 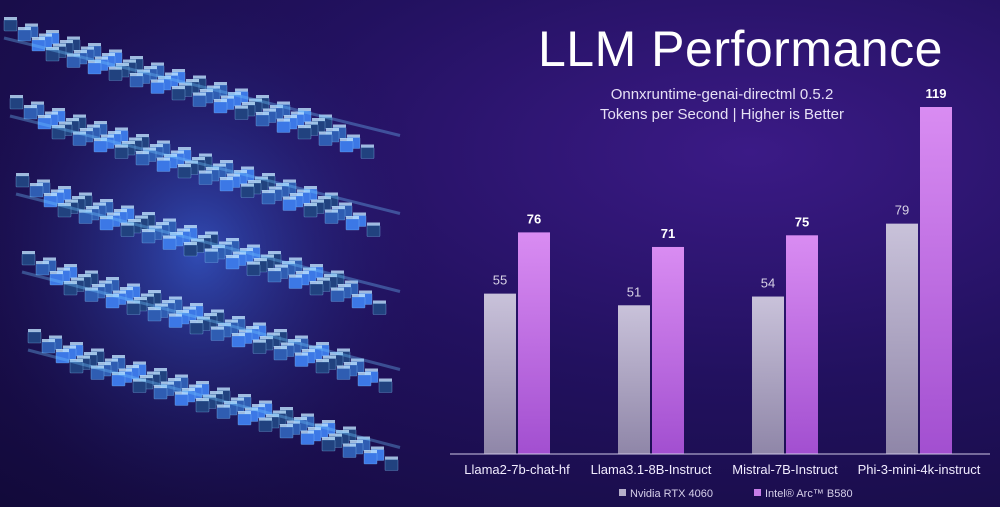 I want to click on category-label-2: Mistral-7B-Instruct, so click(x=785, y=469).